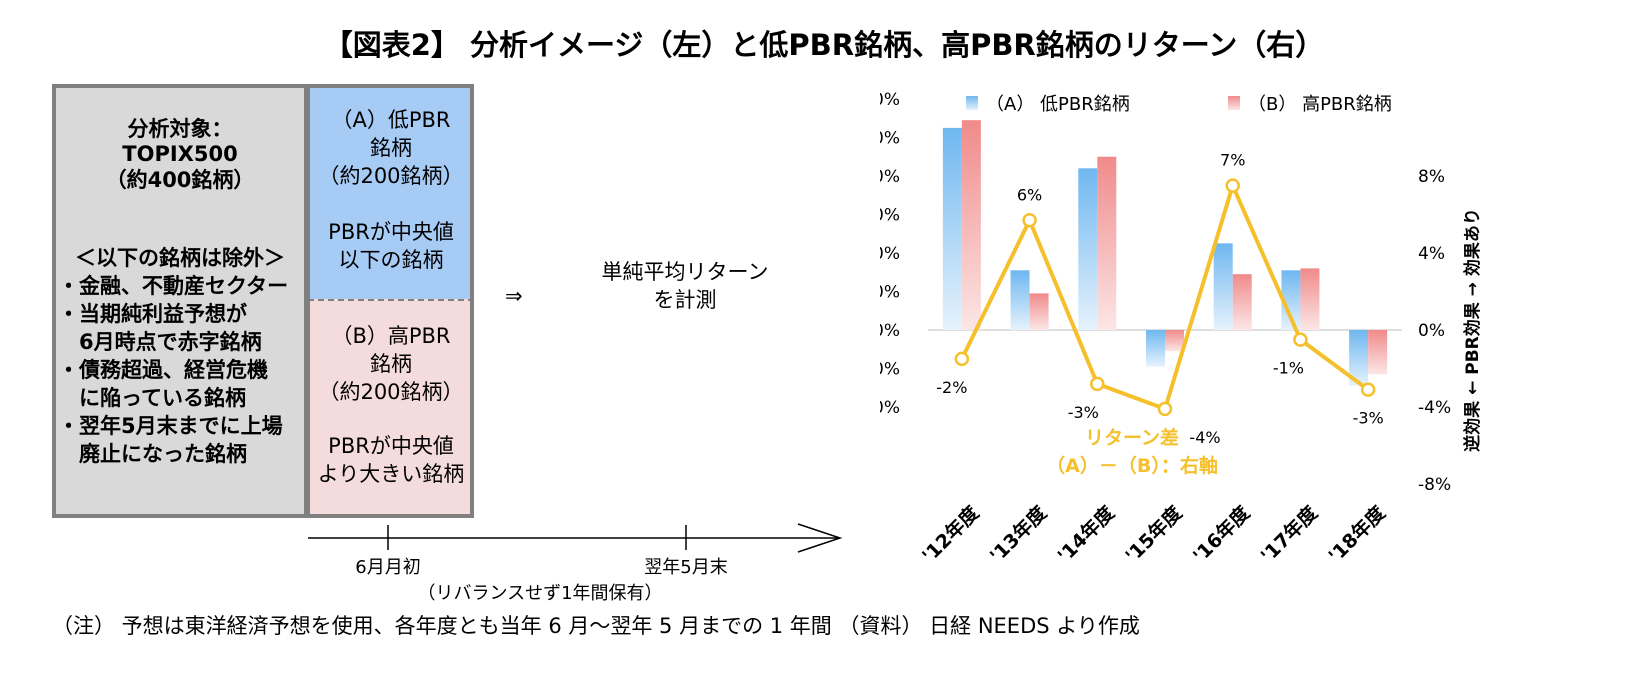 This screenshot has width=1648, height=684. What do you see at coordinates (686, 567) in the screenshot?
I see `timeline-end-label: 翌年5月末` at bounding box center [686, 567].